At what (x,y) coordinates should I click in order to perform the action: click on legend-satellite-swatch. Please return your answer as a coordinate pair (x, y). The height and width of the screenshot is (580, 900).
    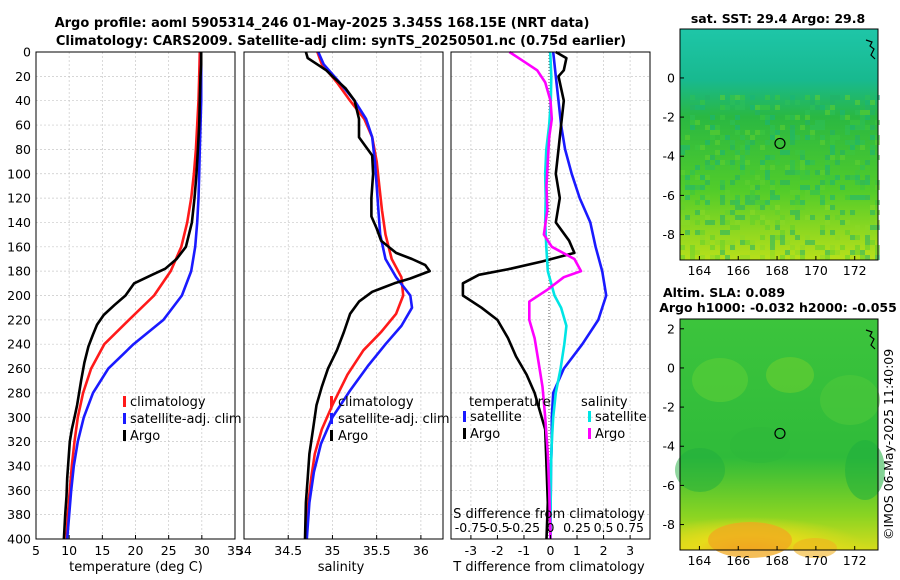
    Looking at the image, I should click on (124, 418).